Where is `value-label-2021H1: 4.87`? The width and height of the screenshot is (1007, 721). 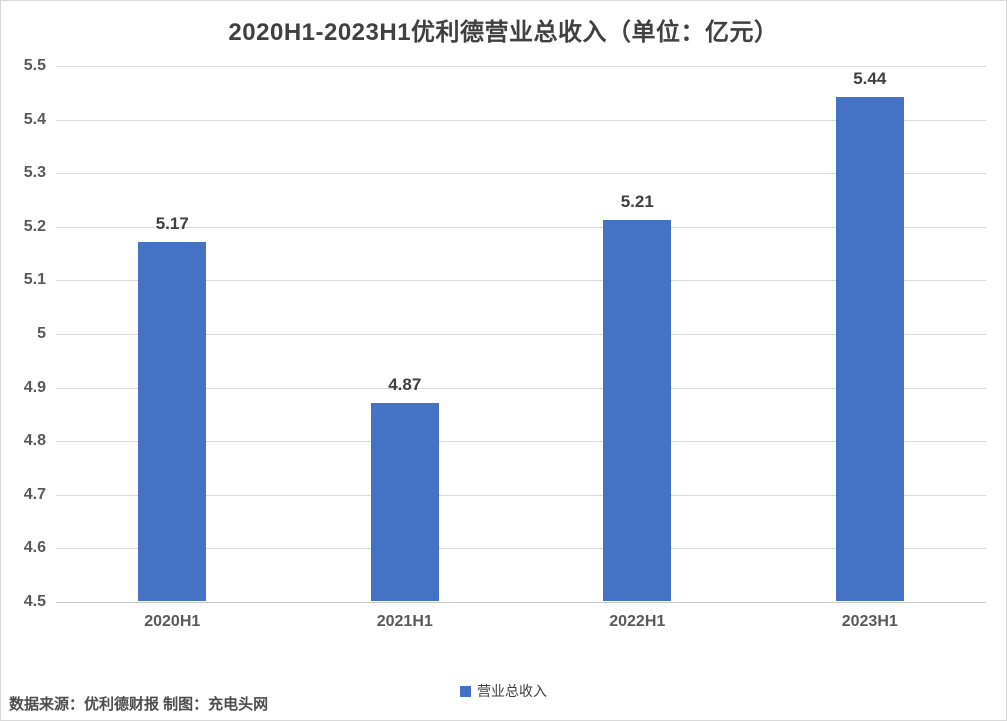 value-label-2021H1: 4.87 is located at coordinates (405, 384).